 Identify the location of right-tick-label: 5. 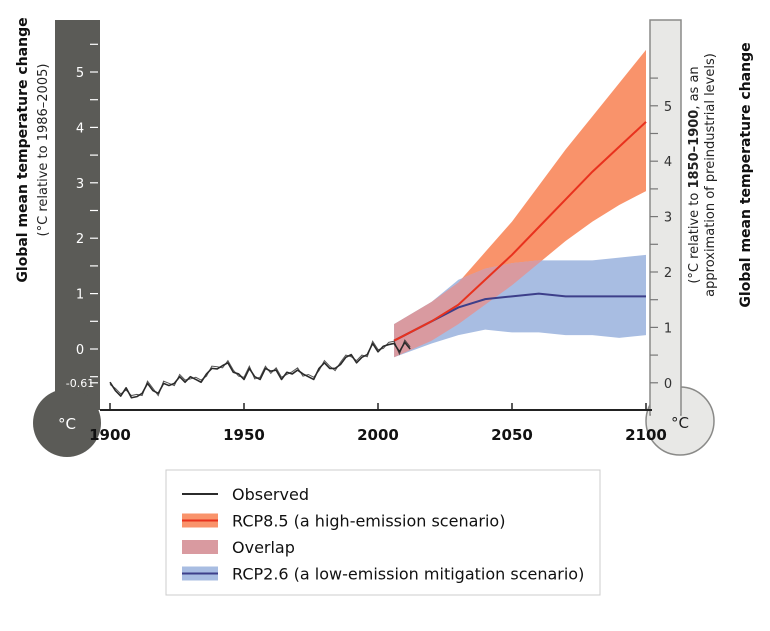
(668, 107).